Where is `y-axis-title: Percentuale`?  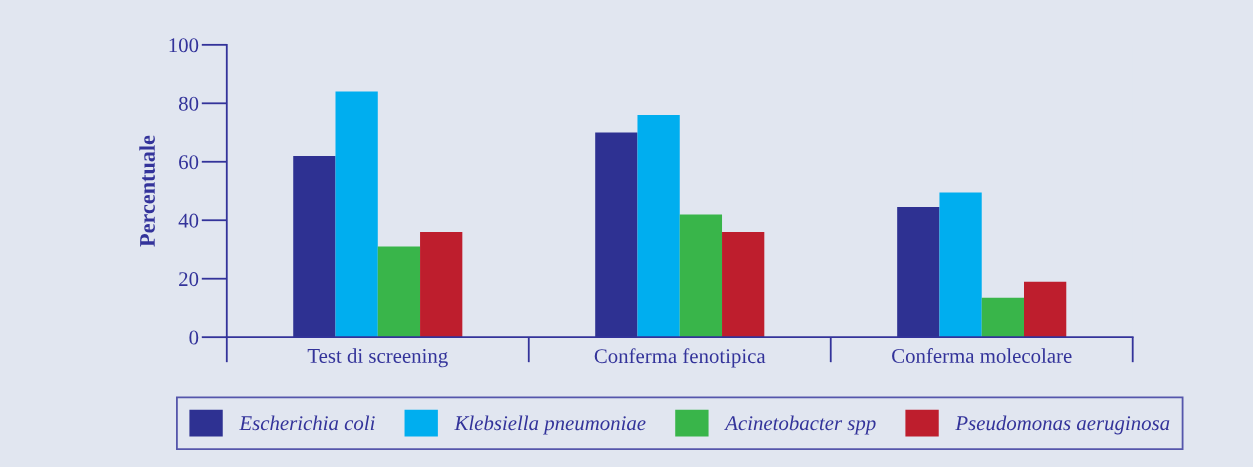 y-axis-title: Percentuale is located at coordinates (147, 191).